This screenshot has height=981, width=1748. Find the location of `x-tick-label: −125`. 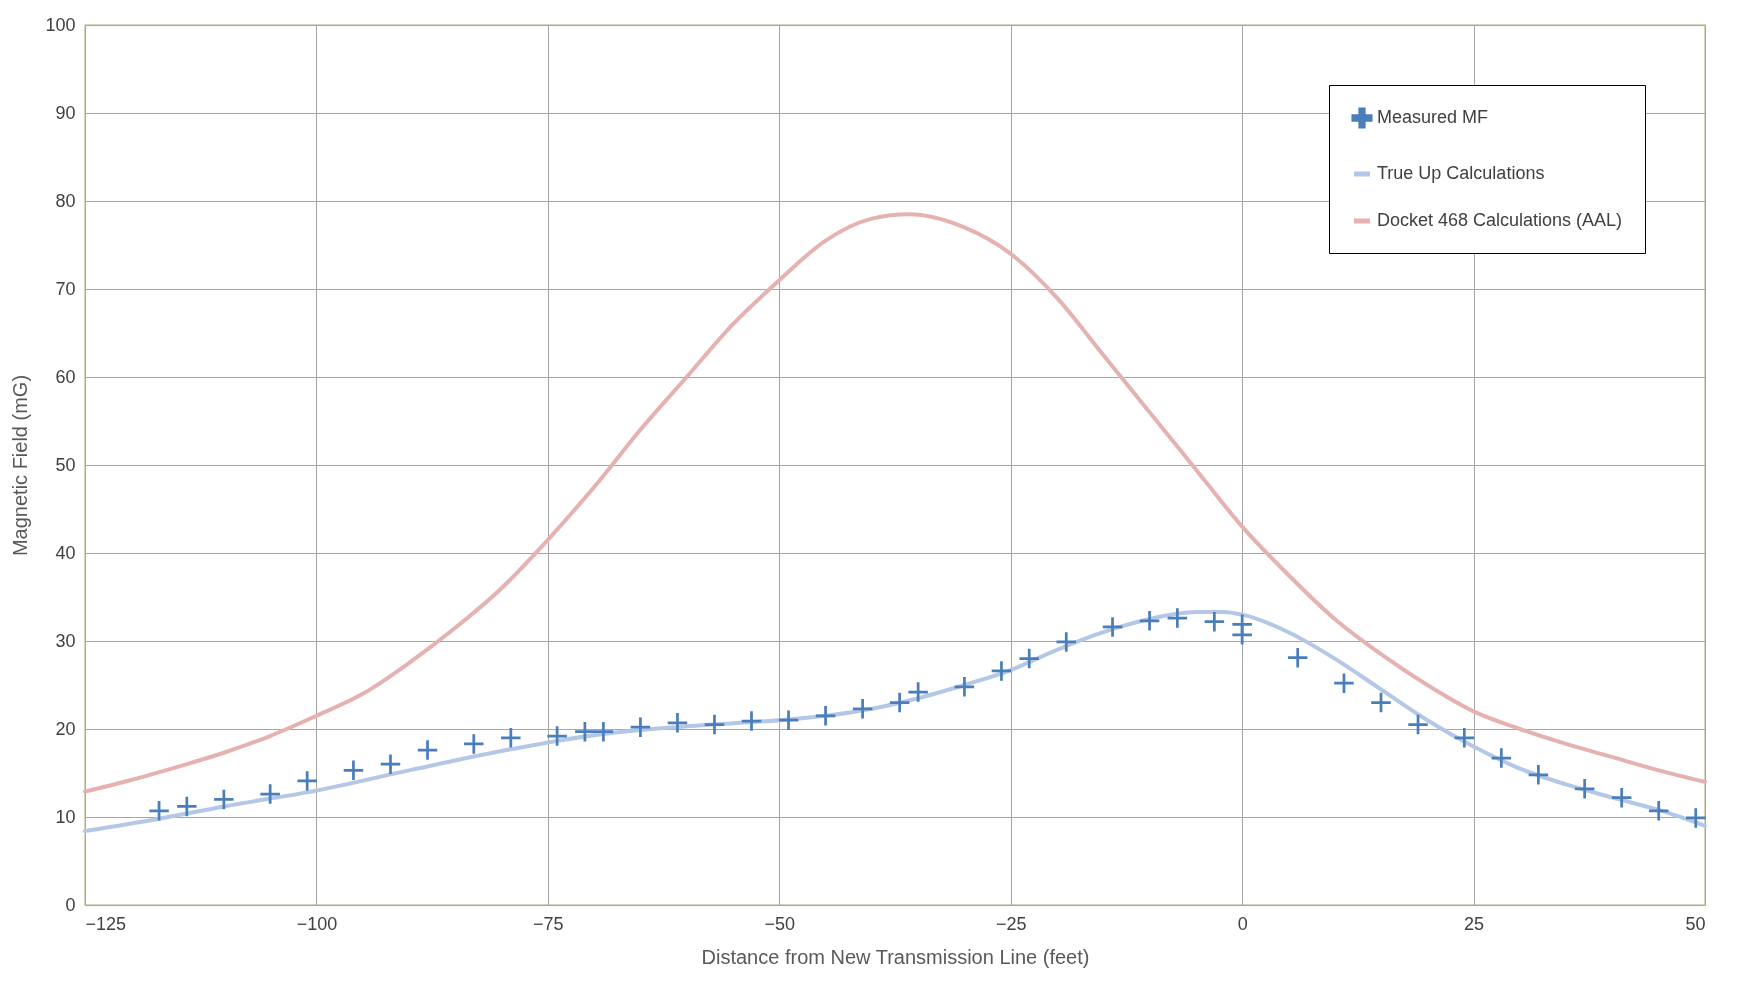

x-tick-label: −125 is located at coordinates (106, 923).